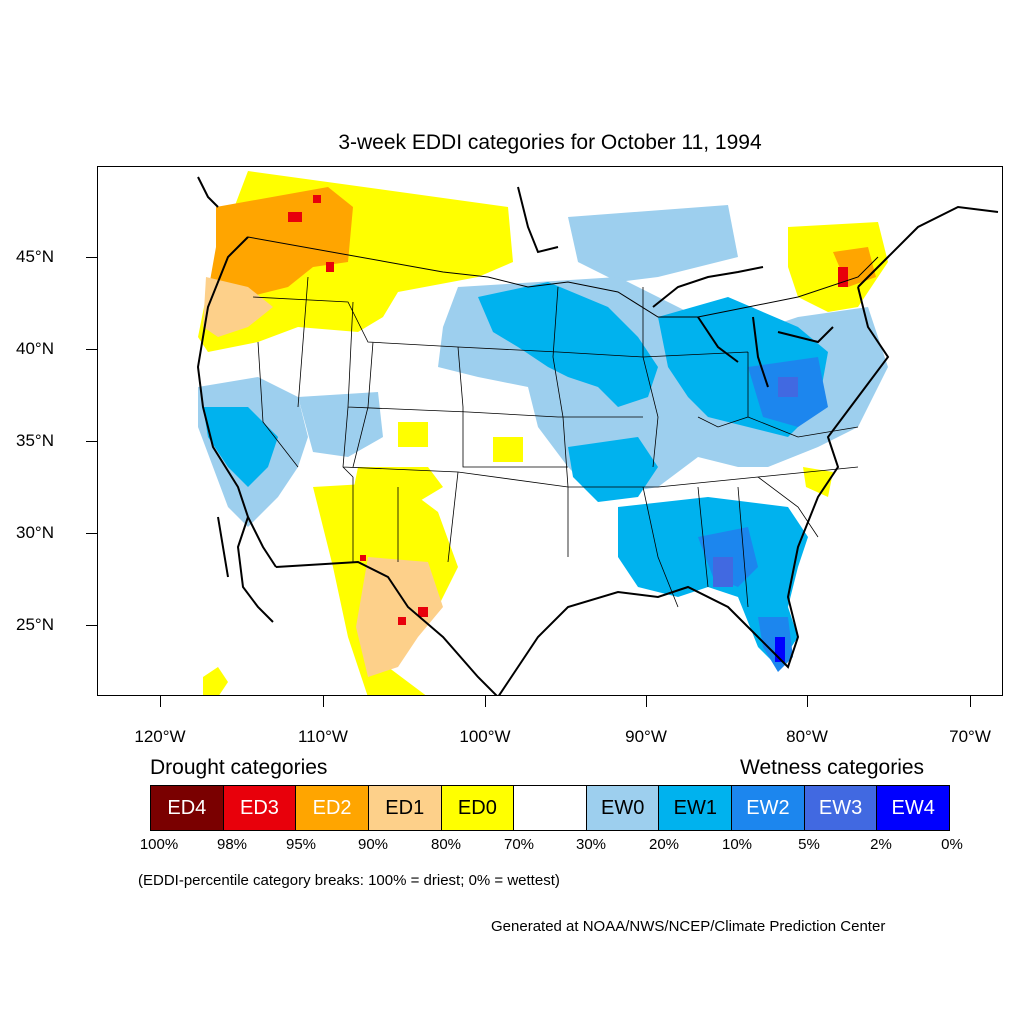 Image resolution: width=1024 pixels, height=1024 pixels. I want to click on legend-box-ed1: ED1, so click(405, 808).